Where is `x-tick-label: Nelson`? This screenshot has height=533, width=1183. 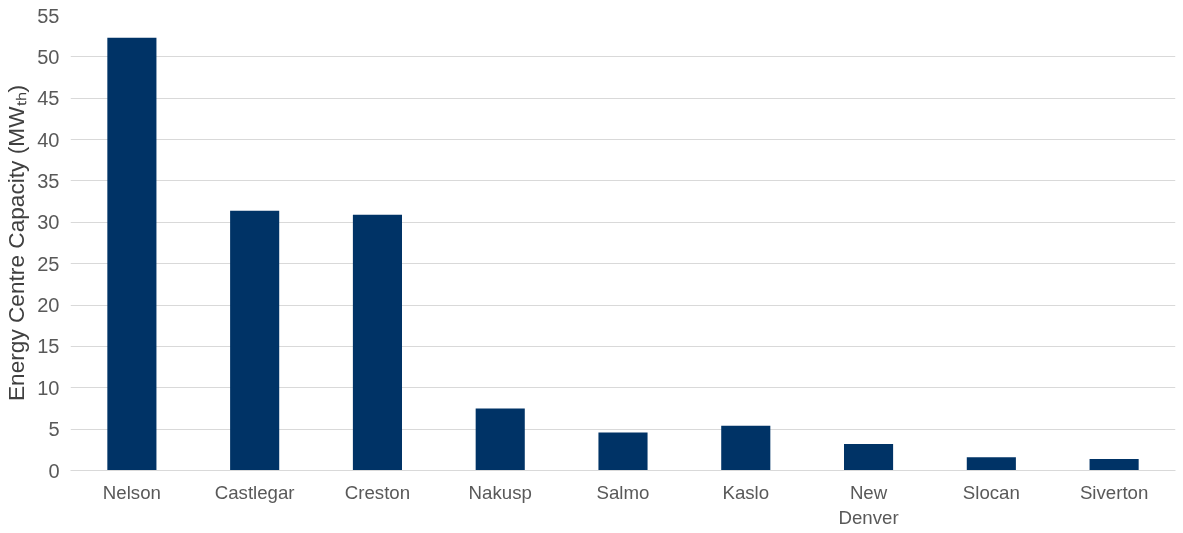 x-tick-label: Nelson is located at coordinates (131, 492).